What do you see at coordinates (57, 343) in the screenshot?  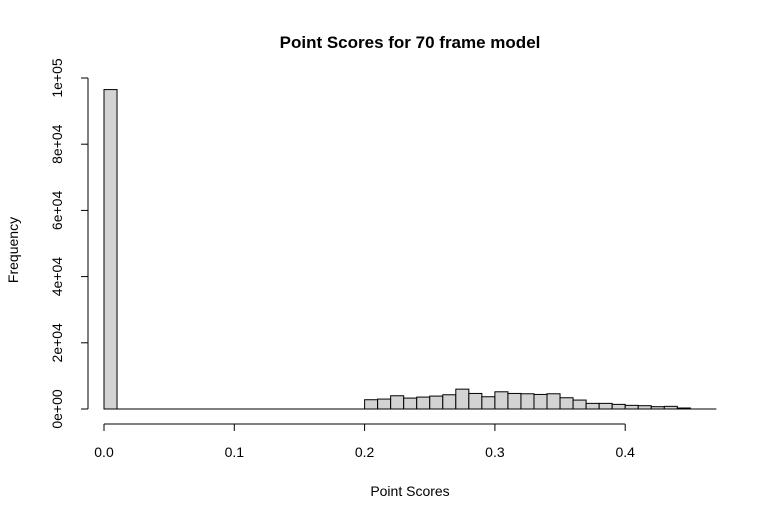 I see `y-tick-label: 2e+04` at bounding box center [57, 343].